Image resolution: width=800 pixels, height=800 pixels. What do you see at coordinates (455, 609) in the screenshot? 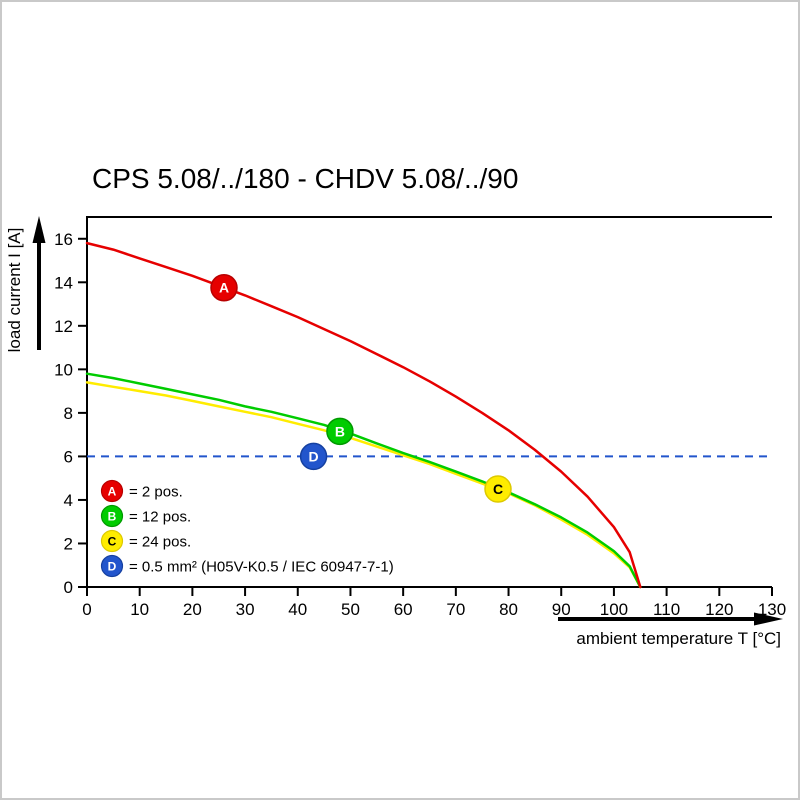
I see `x-tick-label: 70` at bounding box center [455, 609].